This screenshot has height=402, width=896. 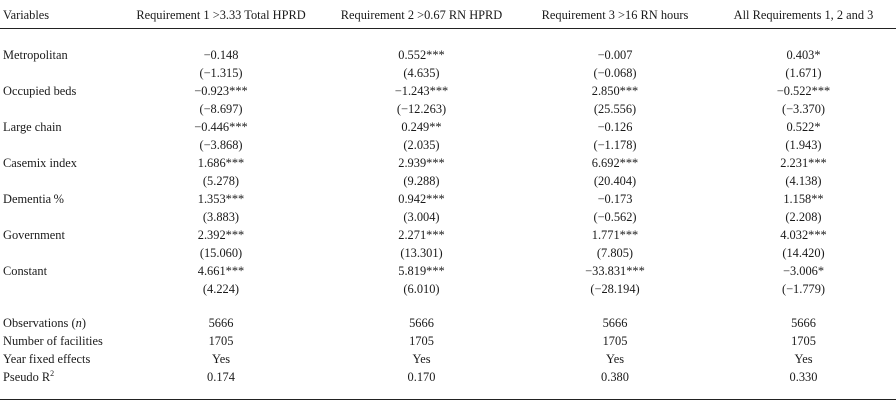 I want to click on coef-cell: 2.271***, so click(x=421, y=235).